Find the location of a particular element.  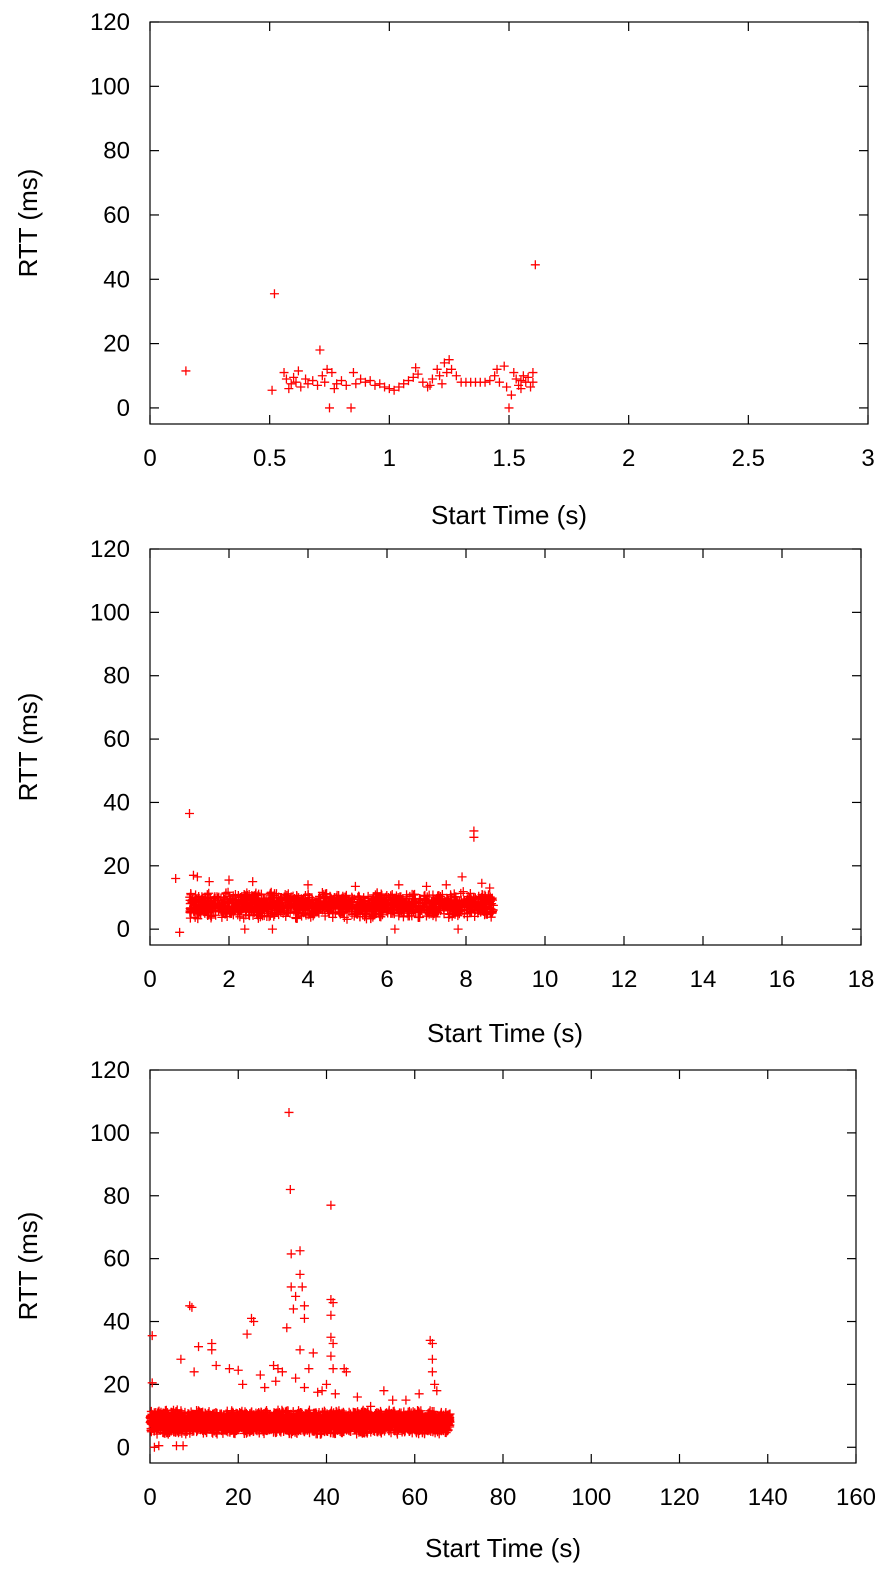

x-tick-label: 0.5 is located at coordinates (269, 458).